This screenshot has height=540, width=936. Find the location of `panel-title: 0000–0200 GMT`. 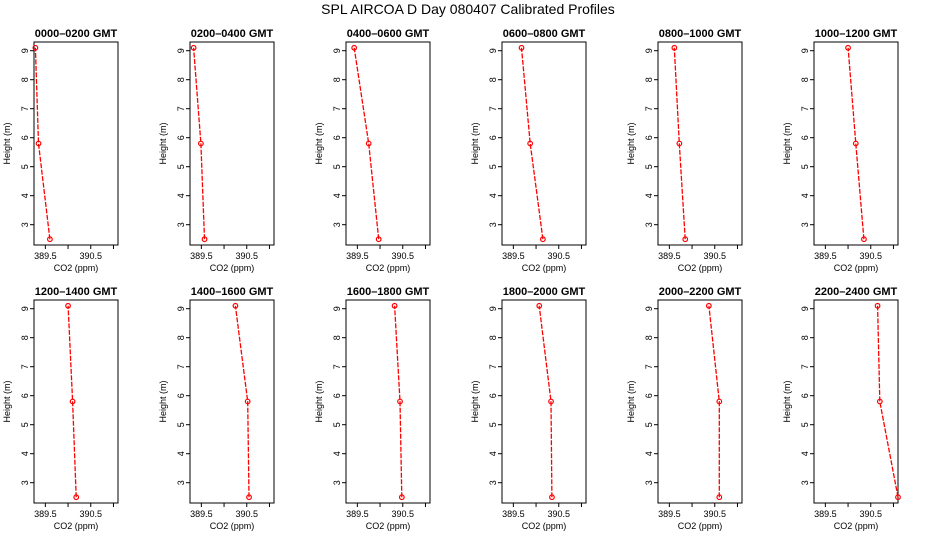

panel-title: 0000–0200 GMT is located at coordinates (76, 34).